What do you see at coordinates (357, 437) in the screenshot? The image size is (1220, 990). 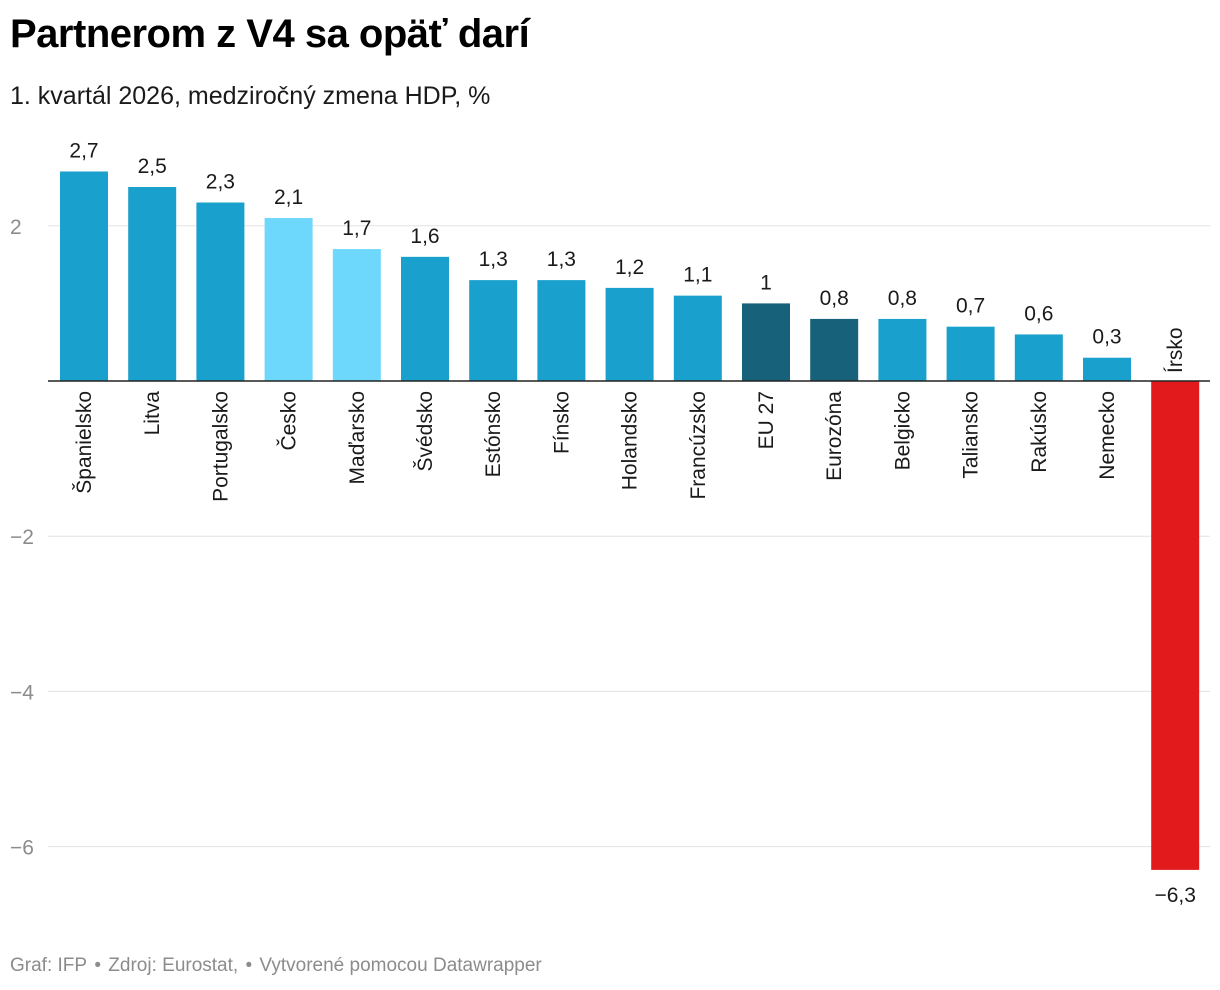 I see `category-label: Maďarsko` at bounding box center [357, 437].